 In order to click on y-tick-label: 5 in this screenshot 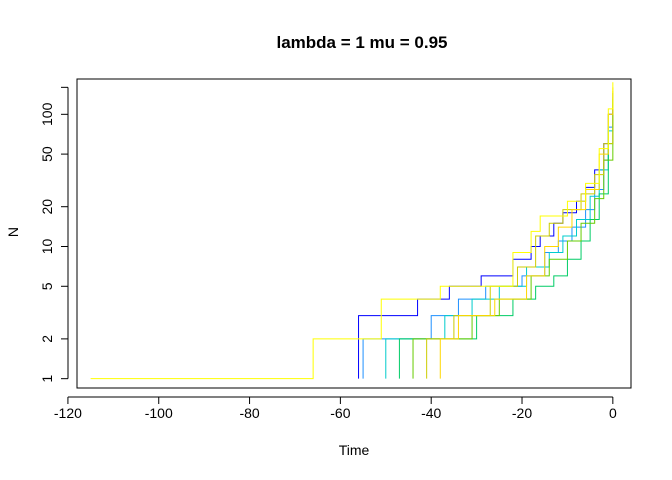, I will do `click(47, 286)`.